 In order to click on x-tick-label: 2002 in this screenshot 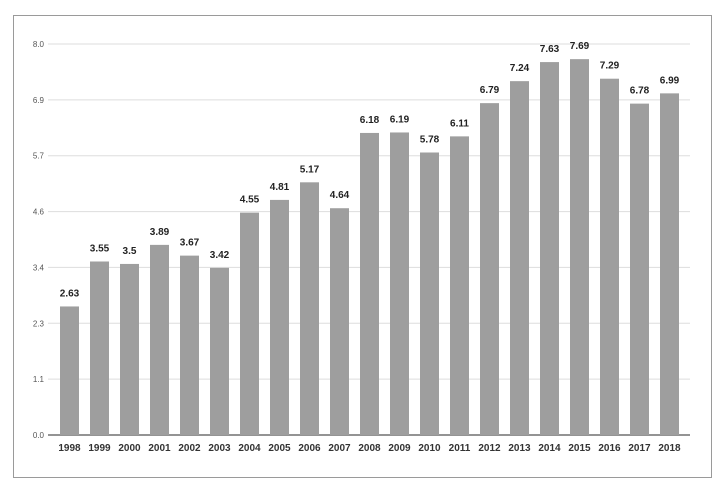, I will do `click(189, 448)`.